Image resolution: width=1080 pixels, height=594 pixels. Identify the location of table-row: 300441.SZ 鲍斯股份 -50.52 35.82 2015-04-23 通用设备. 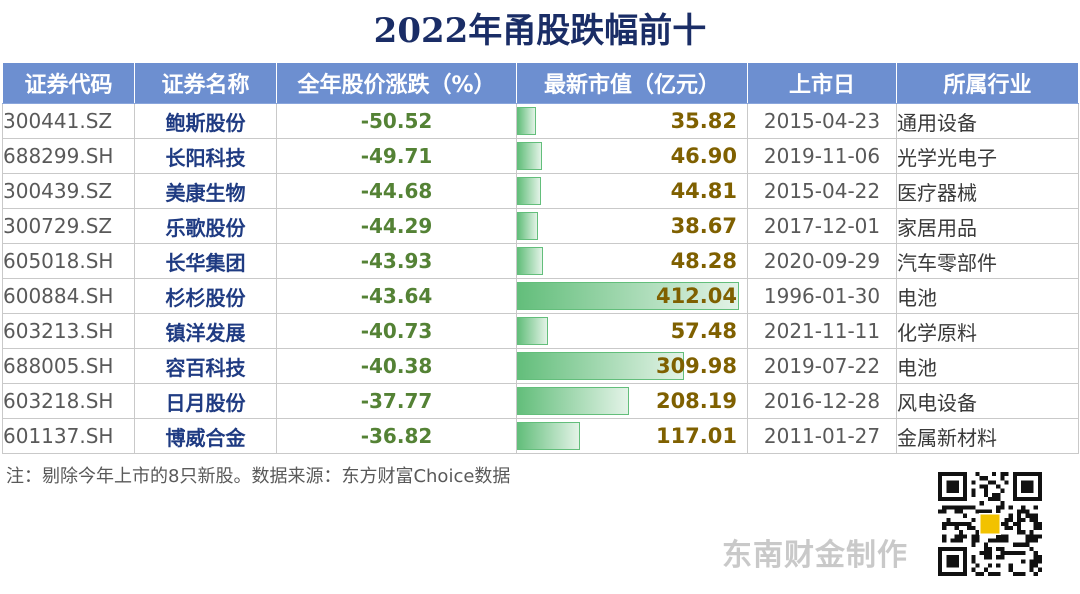
(540, 121).